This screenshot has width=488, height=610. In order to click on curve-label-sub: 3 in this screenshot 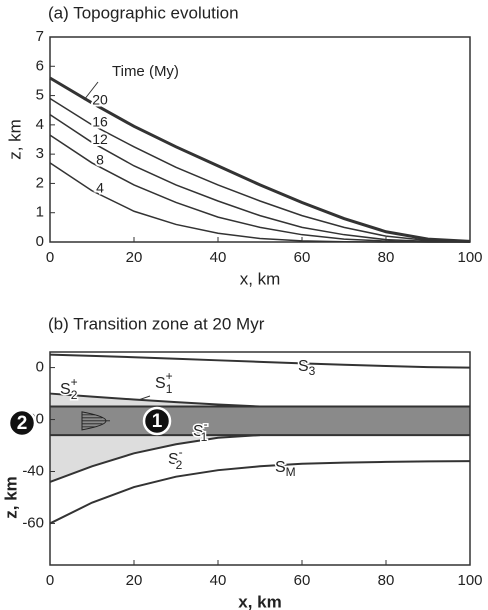, I will do `click(312, 371)`.